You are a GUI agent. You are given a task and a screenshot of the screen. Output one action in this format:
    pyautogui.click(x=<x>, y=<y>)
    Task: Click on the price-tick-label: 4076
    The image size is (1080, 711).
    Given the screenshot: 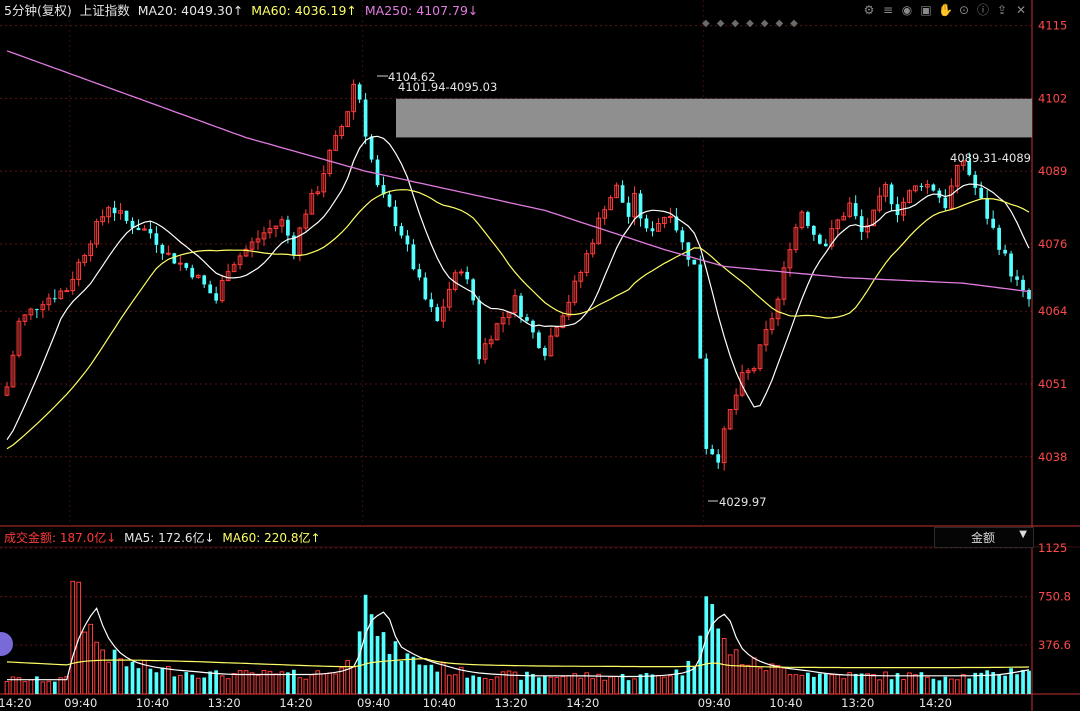 What is the action you would take?
    pyautogui.click(x=1052, y=244)
    